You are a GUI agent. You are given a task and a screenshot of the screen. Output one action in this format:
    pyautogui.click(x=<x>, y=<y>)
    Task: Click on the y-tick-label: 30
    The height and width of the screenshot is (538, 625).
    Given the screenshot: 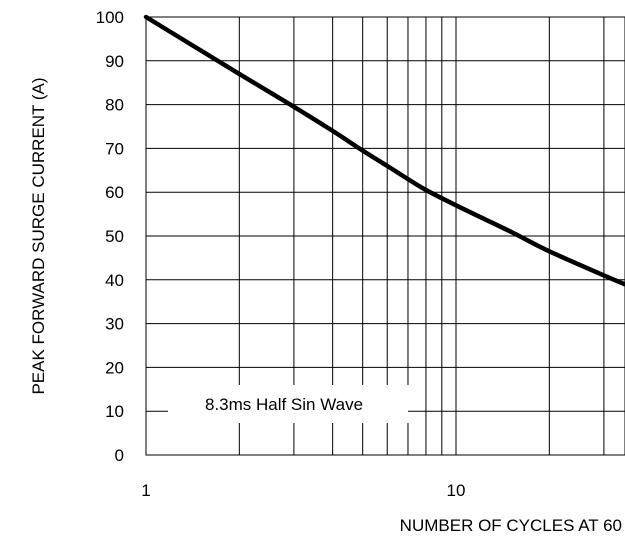 What is the action you would take?
    pyautogui.click(x=114, y=324)
    